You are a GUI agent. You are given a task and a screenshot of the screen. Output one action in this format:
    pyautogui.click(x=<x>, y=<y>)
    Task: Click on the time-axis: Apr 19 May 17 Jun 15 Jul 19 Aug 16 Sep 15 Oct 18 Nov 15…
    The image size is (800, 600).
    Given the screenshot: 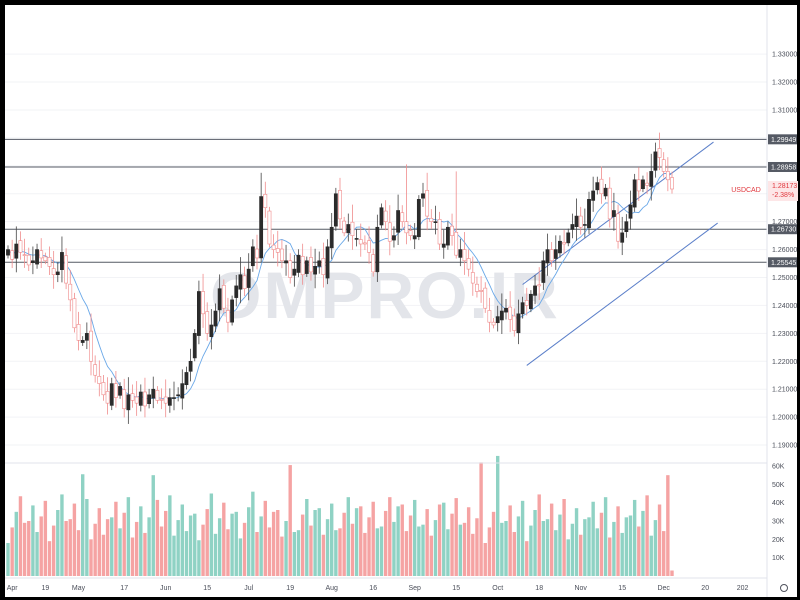 What is the action you would take?
    pyautogui.click(x=378, y=588)
    